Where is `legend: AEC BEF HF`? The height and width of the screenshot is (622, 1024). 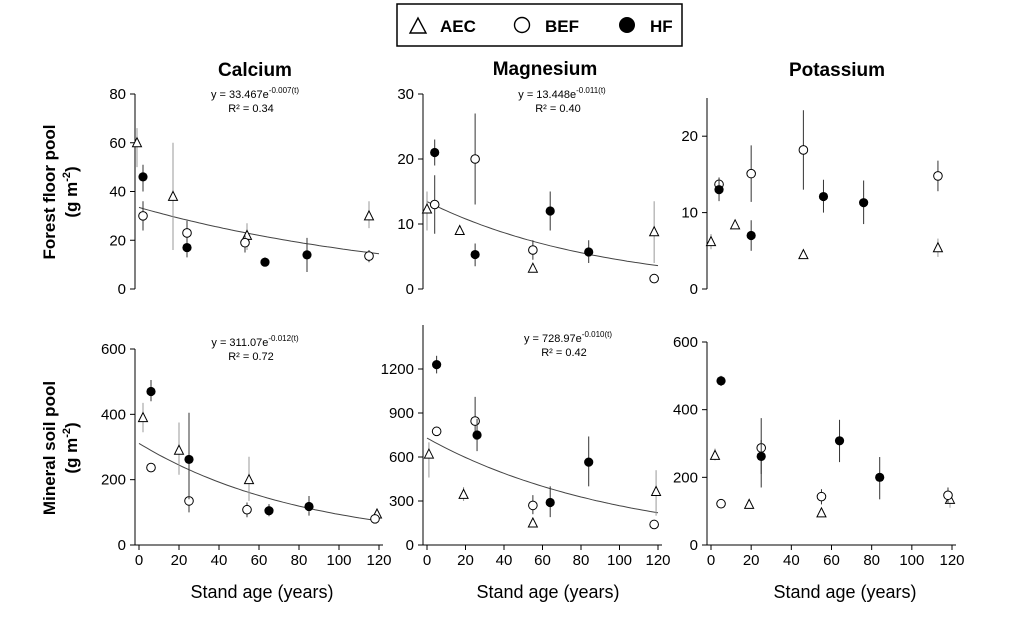
legend: AEC BEF HF is located at coordinates (539, 25).